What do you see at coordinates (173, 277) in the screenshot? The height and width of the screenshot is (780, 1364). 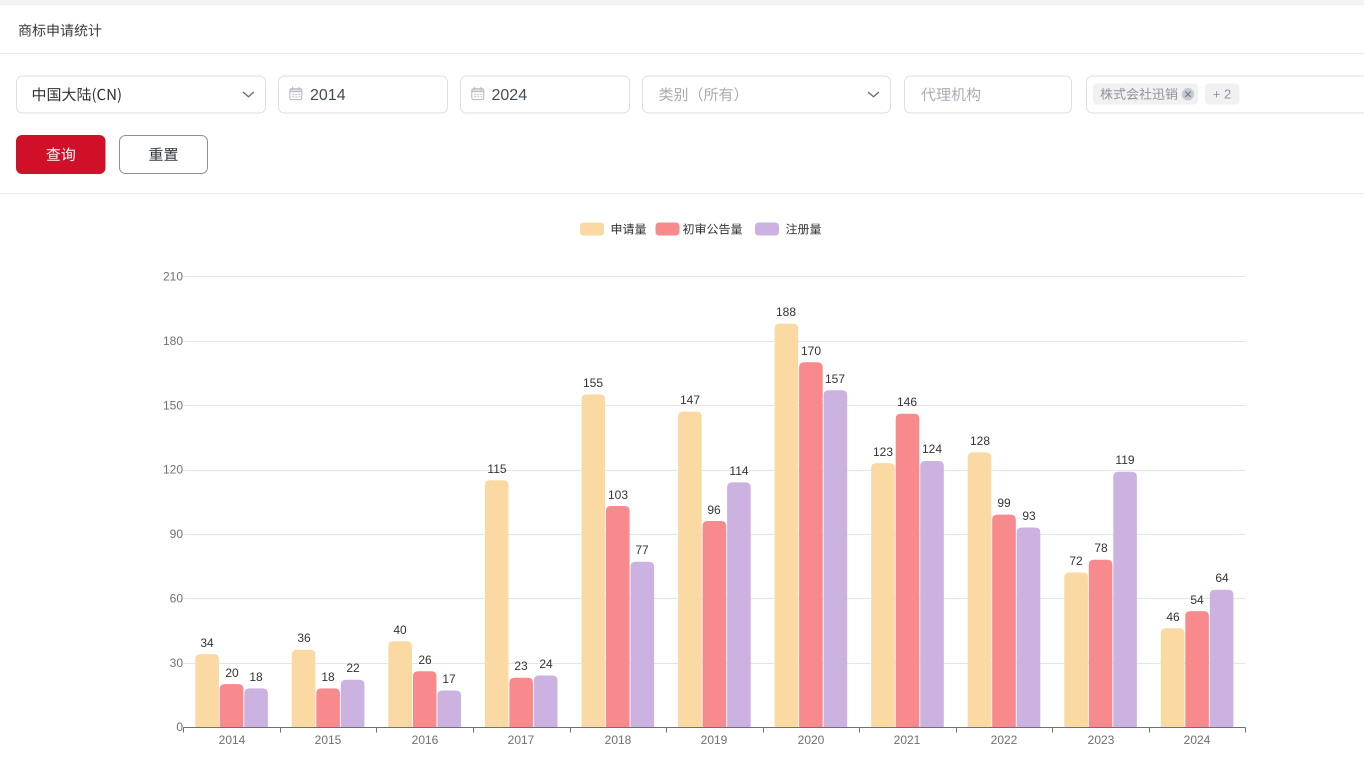 I see `svg-text: 210` at bounding box center [173, 277].